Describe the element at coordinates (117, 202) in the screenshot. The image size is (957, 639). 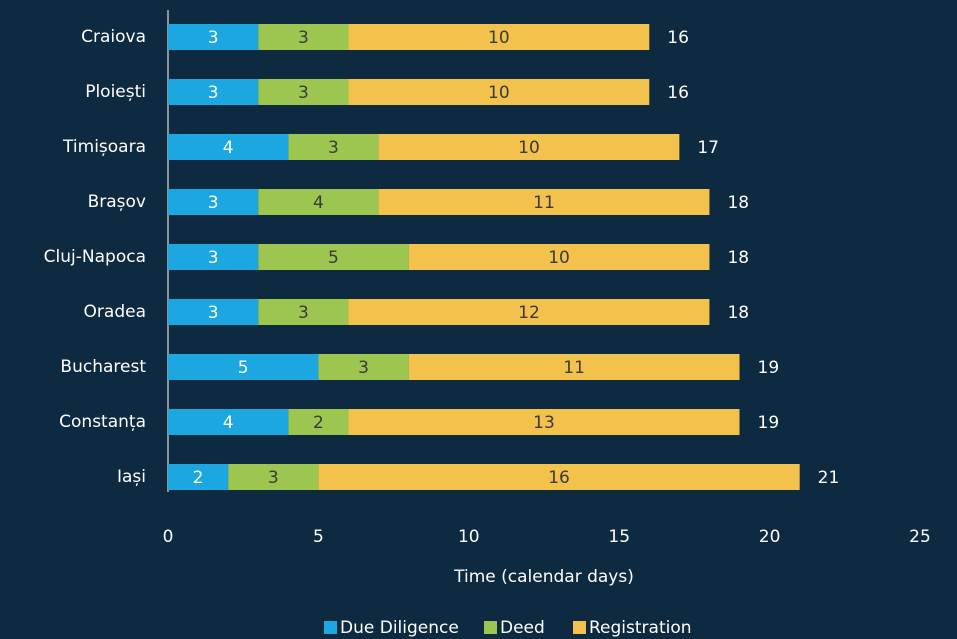
I see `y-tick-label: Brașov` at that location.